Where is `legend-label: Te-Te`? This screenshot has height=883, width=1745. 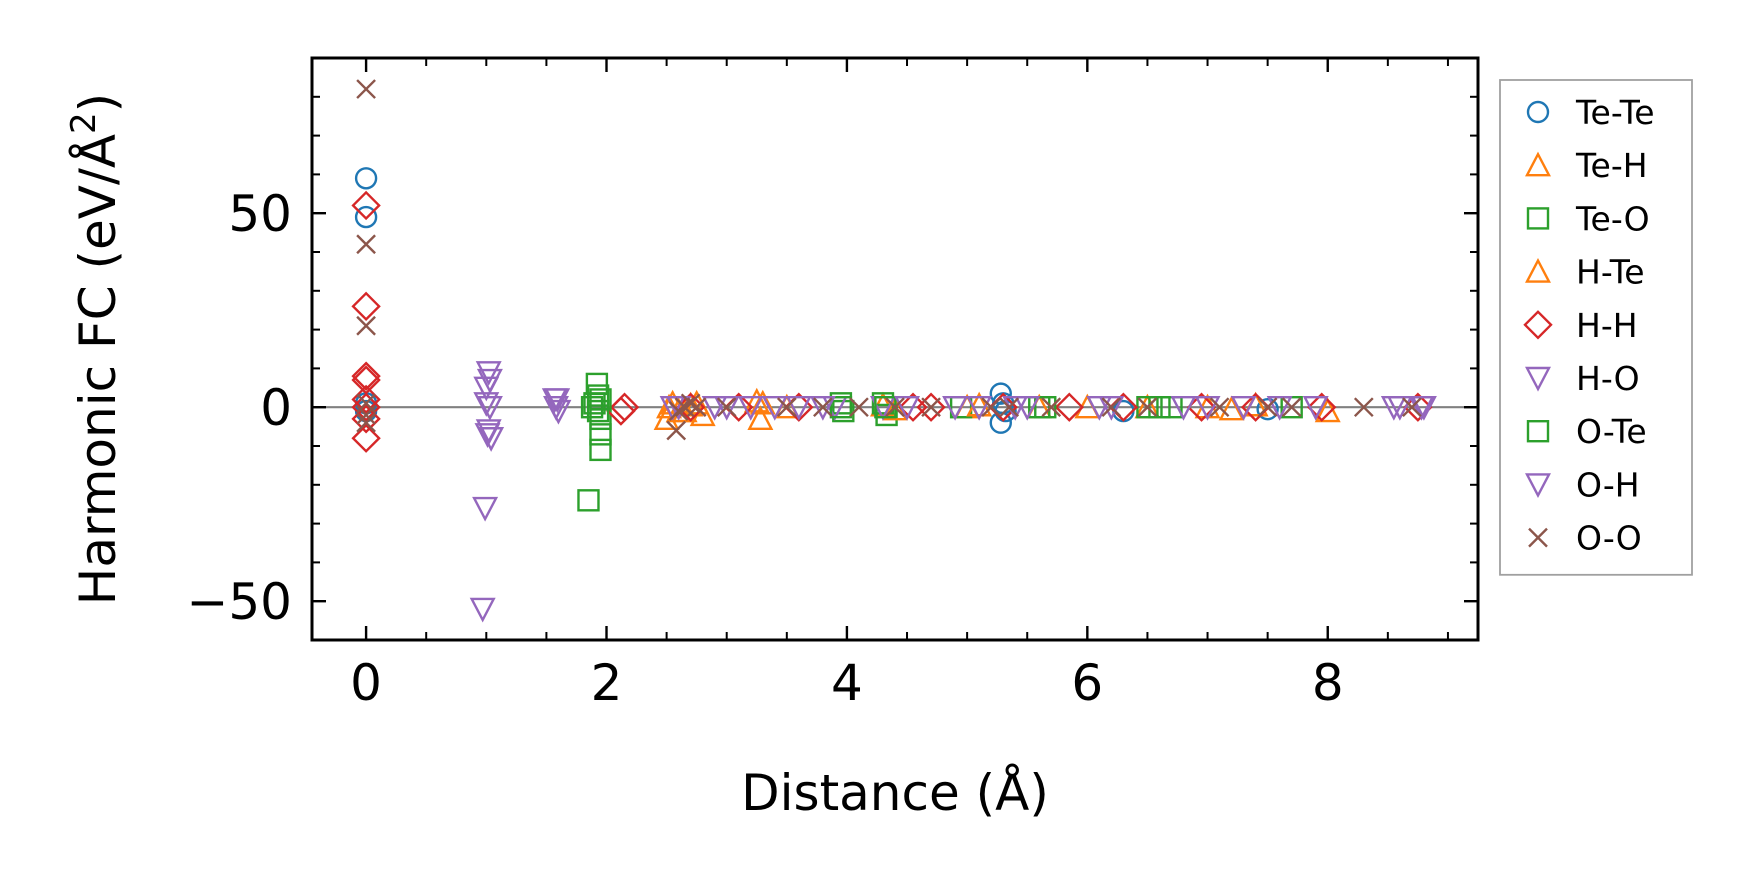
legend-label: Te-Te is located at coordinates (1615, 112).